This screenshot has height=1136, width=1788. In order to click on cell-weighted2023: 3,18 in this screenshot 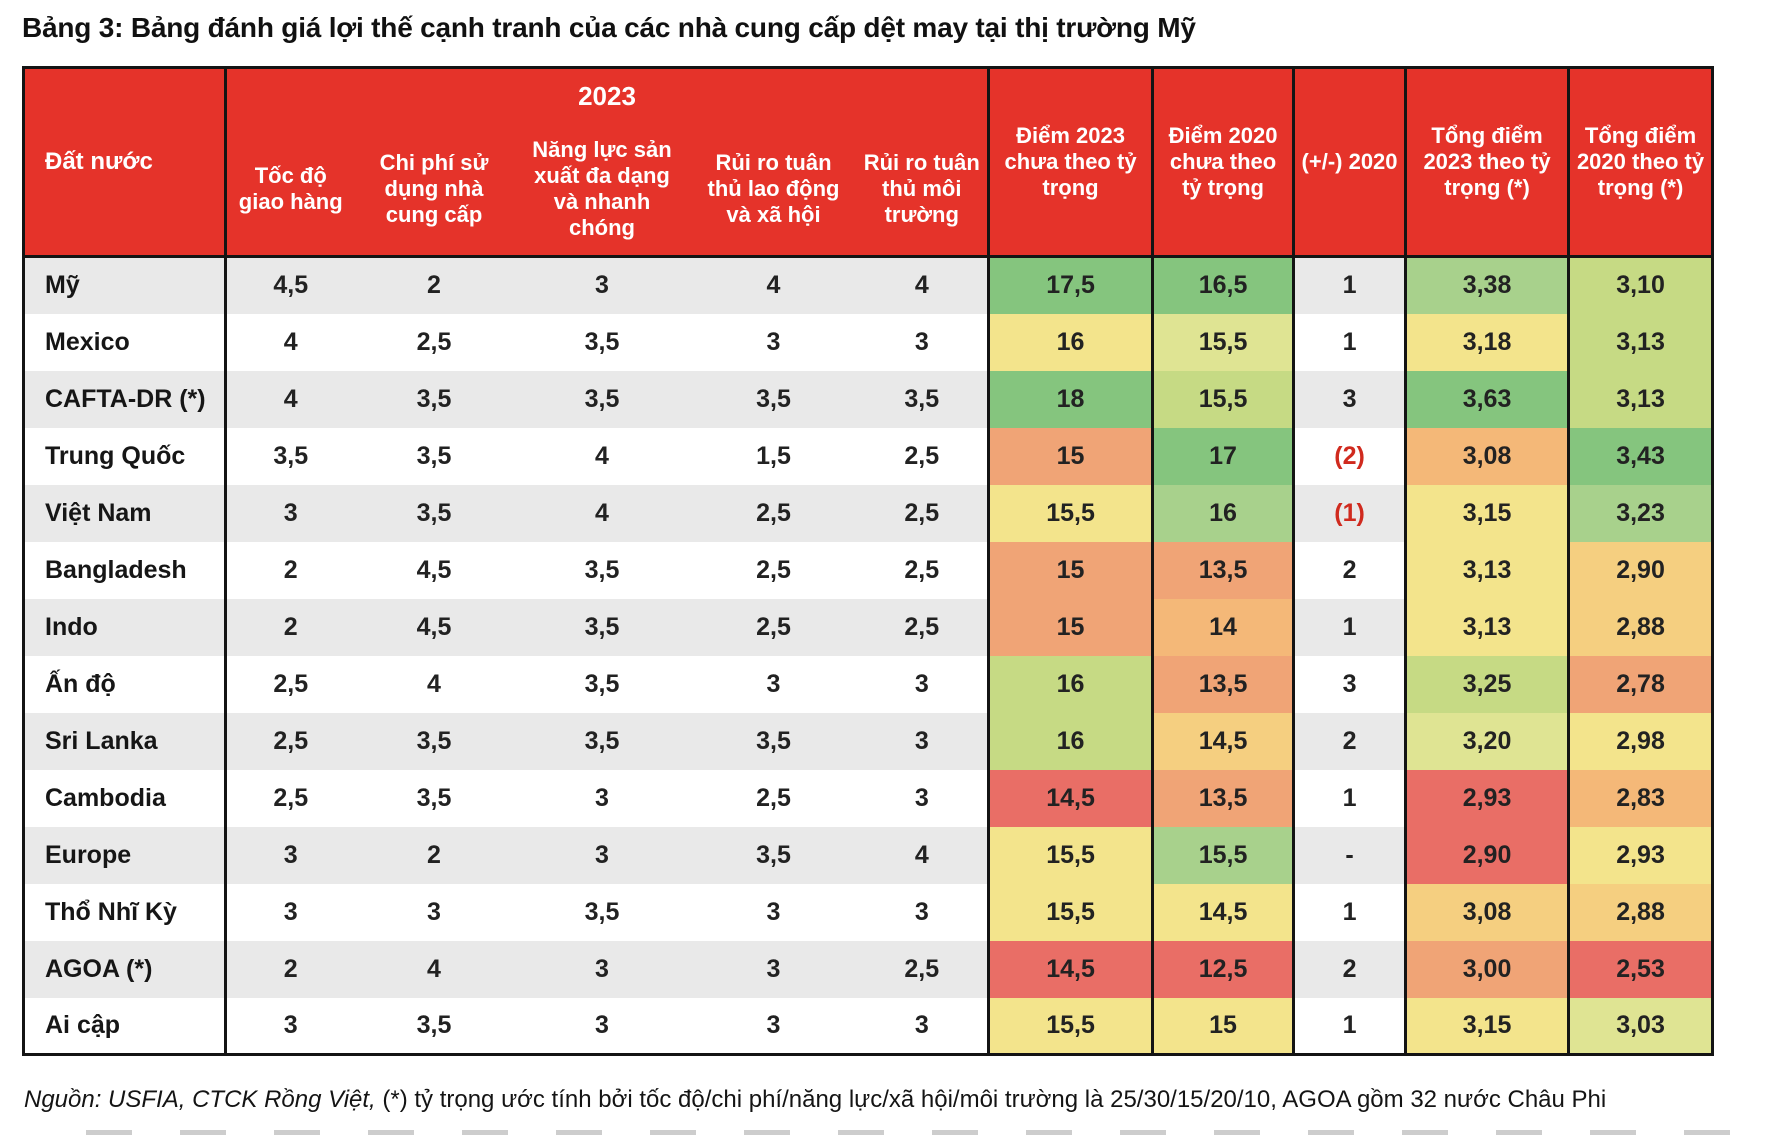, I will do `click(1486, 342)`.